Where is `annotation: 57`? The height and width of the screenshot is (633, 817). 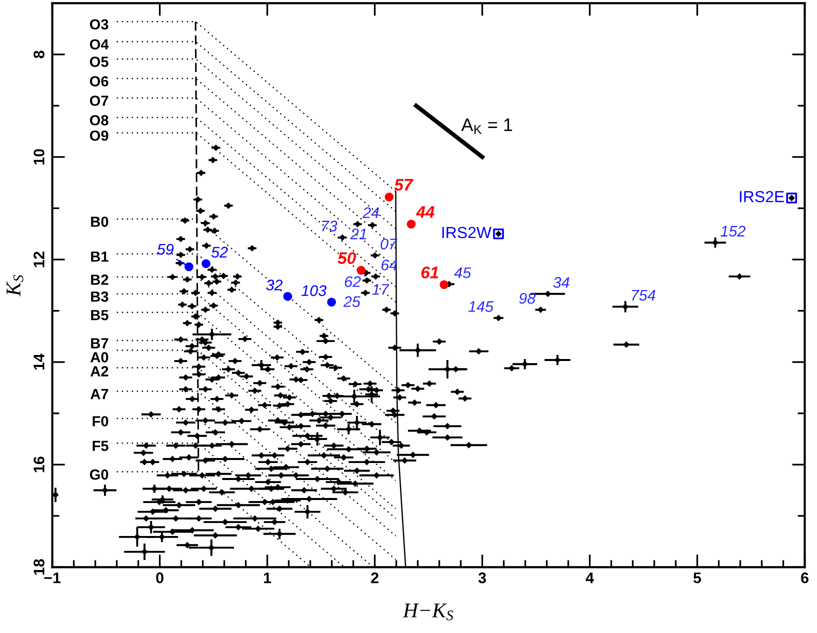
annotation: 57 is located at coordinates (404, 185).